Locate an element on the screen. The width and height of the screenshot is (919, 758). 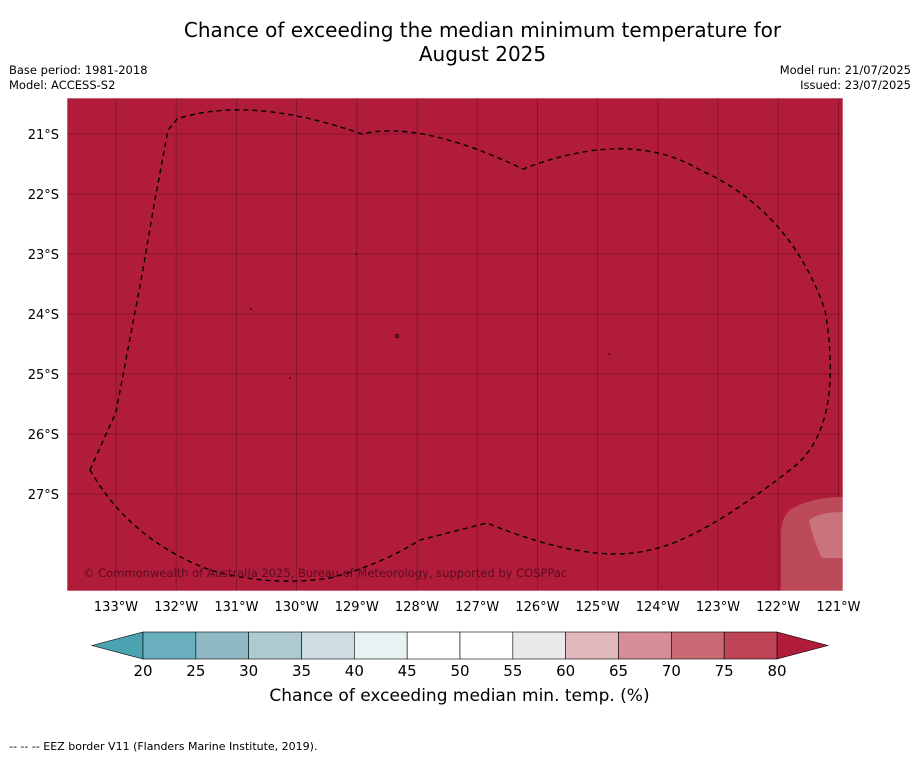
lon-label: 122°W is located at coordinates (778, 607).